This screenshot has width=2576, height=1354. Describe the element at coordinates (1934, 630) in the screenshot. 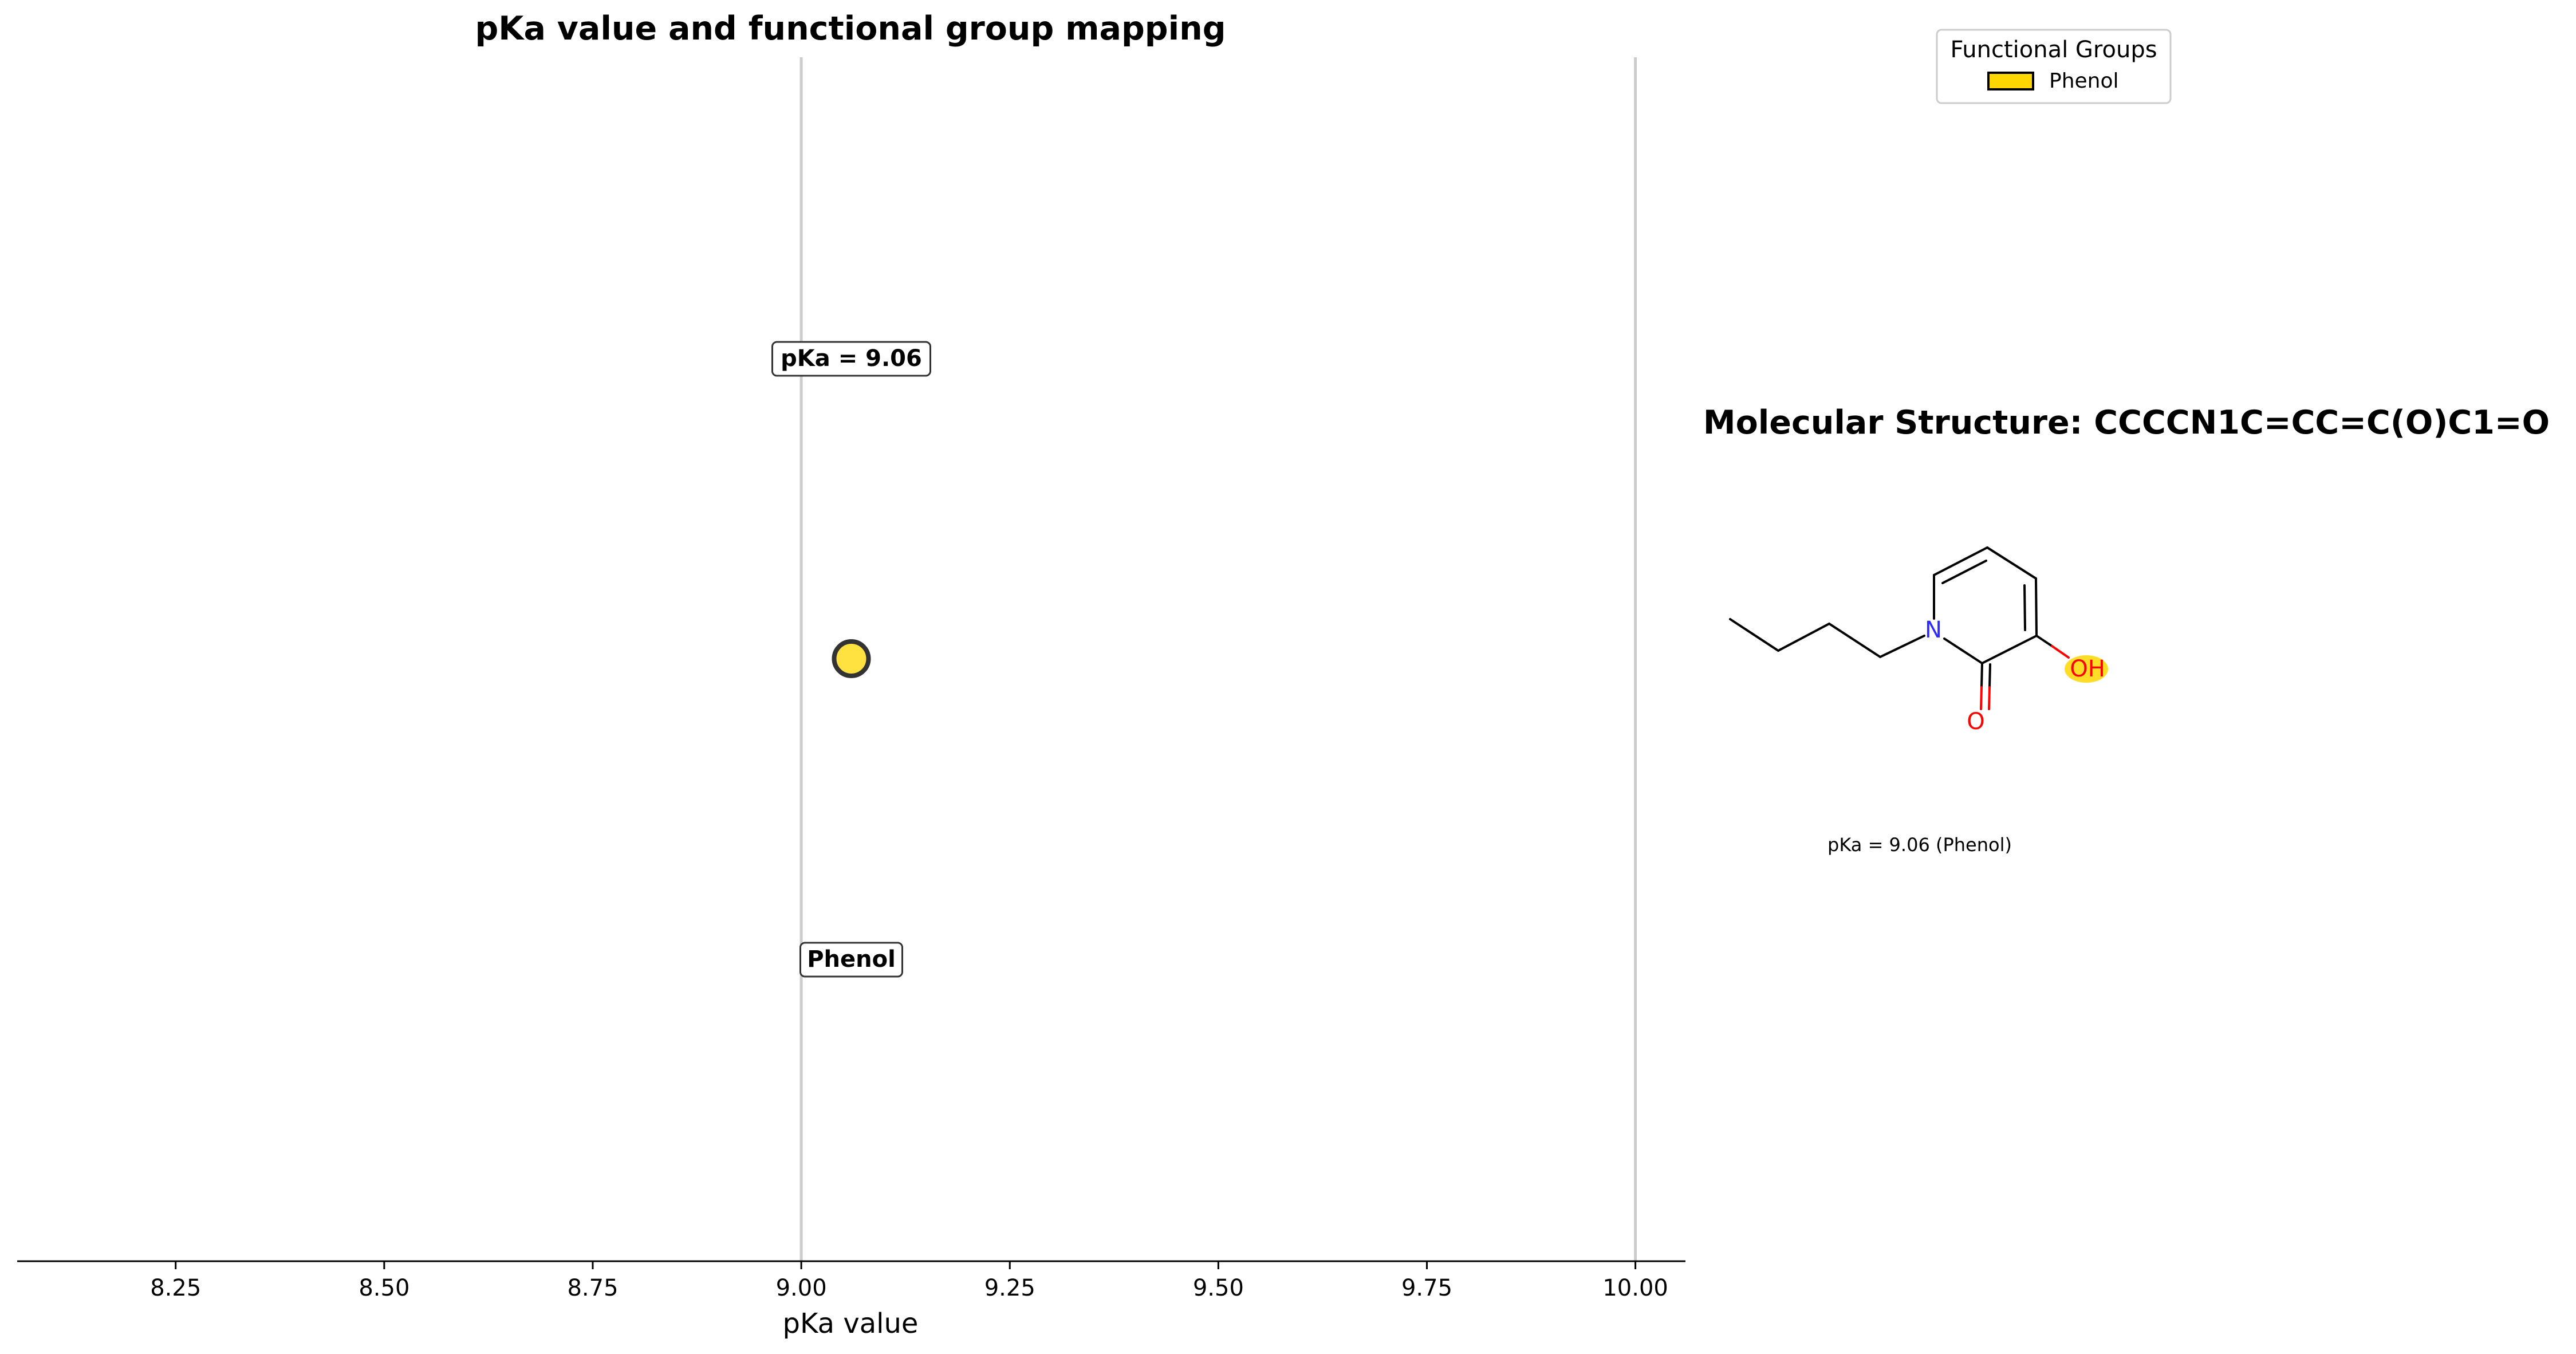

I see `atom-nitrogen: N` at that location.